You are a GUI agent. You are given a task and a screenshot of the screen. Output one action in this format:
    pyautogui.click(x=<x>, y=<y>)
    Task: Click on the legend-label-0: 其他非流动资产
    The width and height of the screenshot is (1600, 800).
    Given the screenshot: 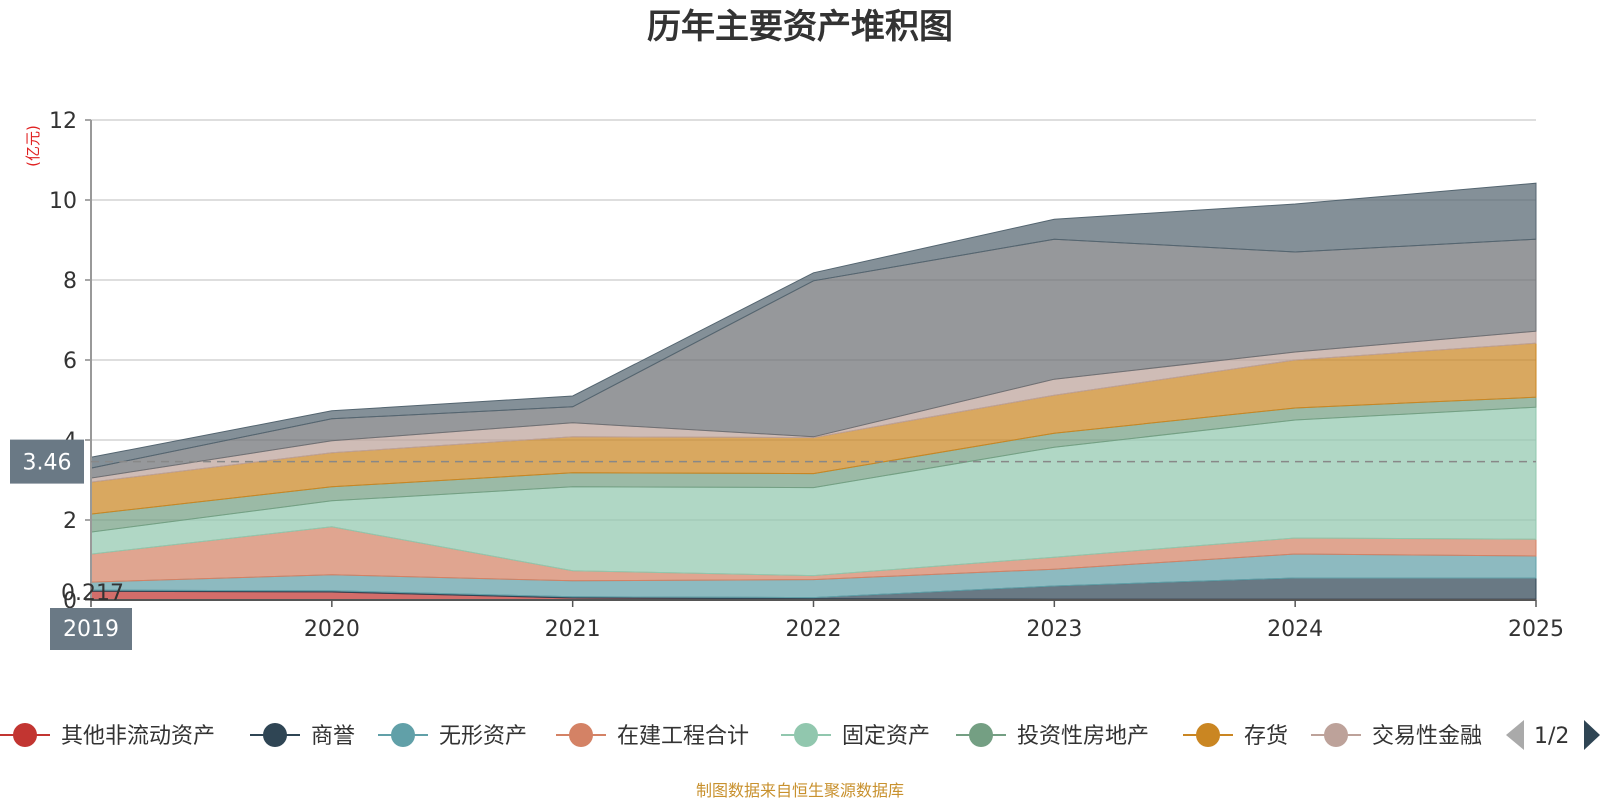 What is the action you would take?
    pyautogui.click(x=138, y=736)
    